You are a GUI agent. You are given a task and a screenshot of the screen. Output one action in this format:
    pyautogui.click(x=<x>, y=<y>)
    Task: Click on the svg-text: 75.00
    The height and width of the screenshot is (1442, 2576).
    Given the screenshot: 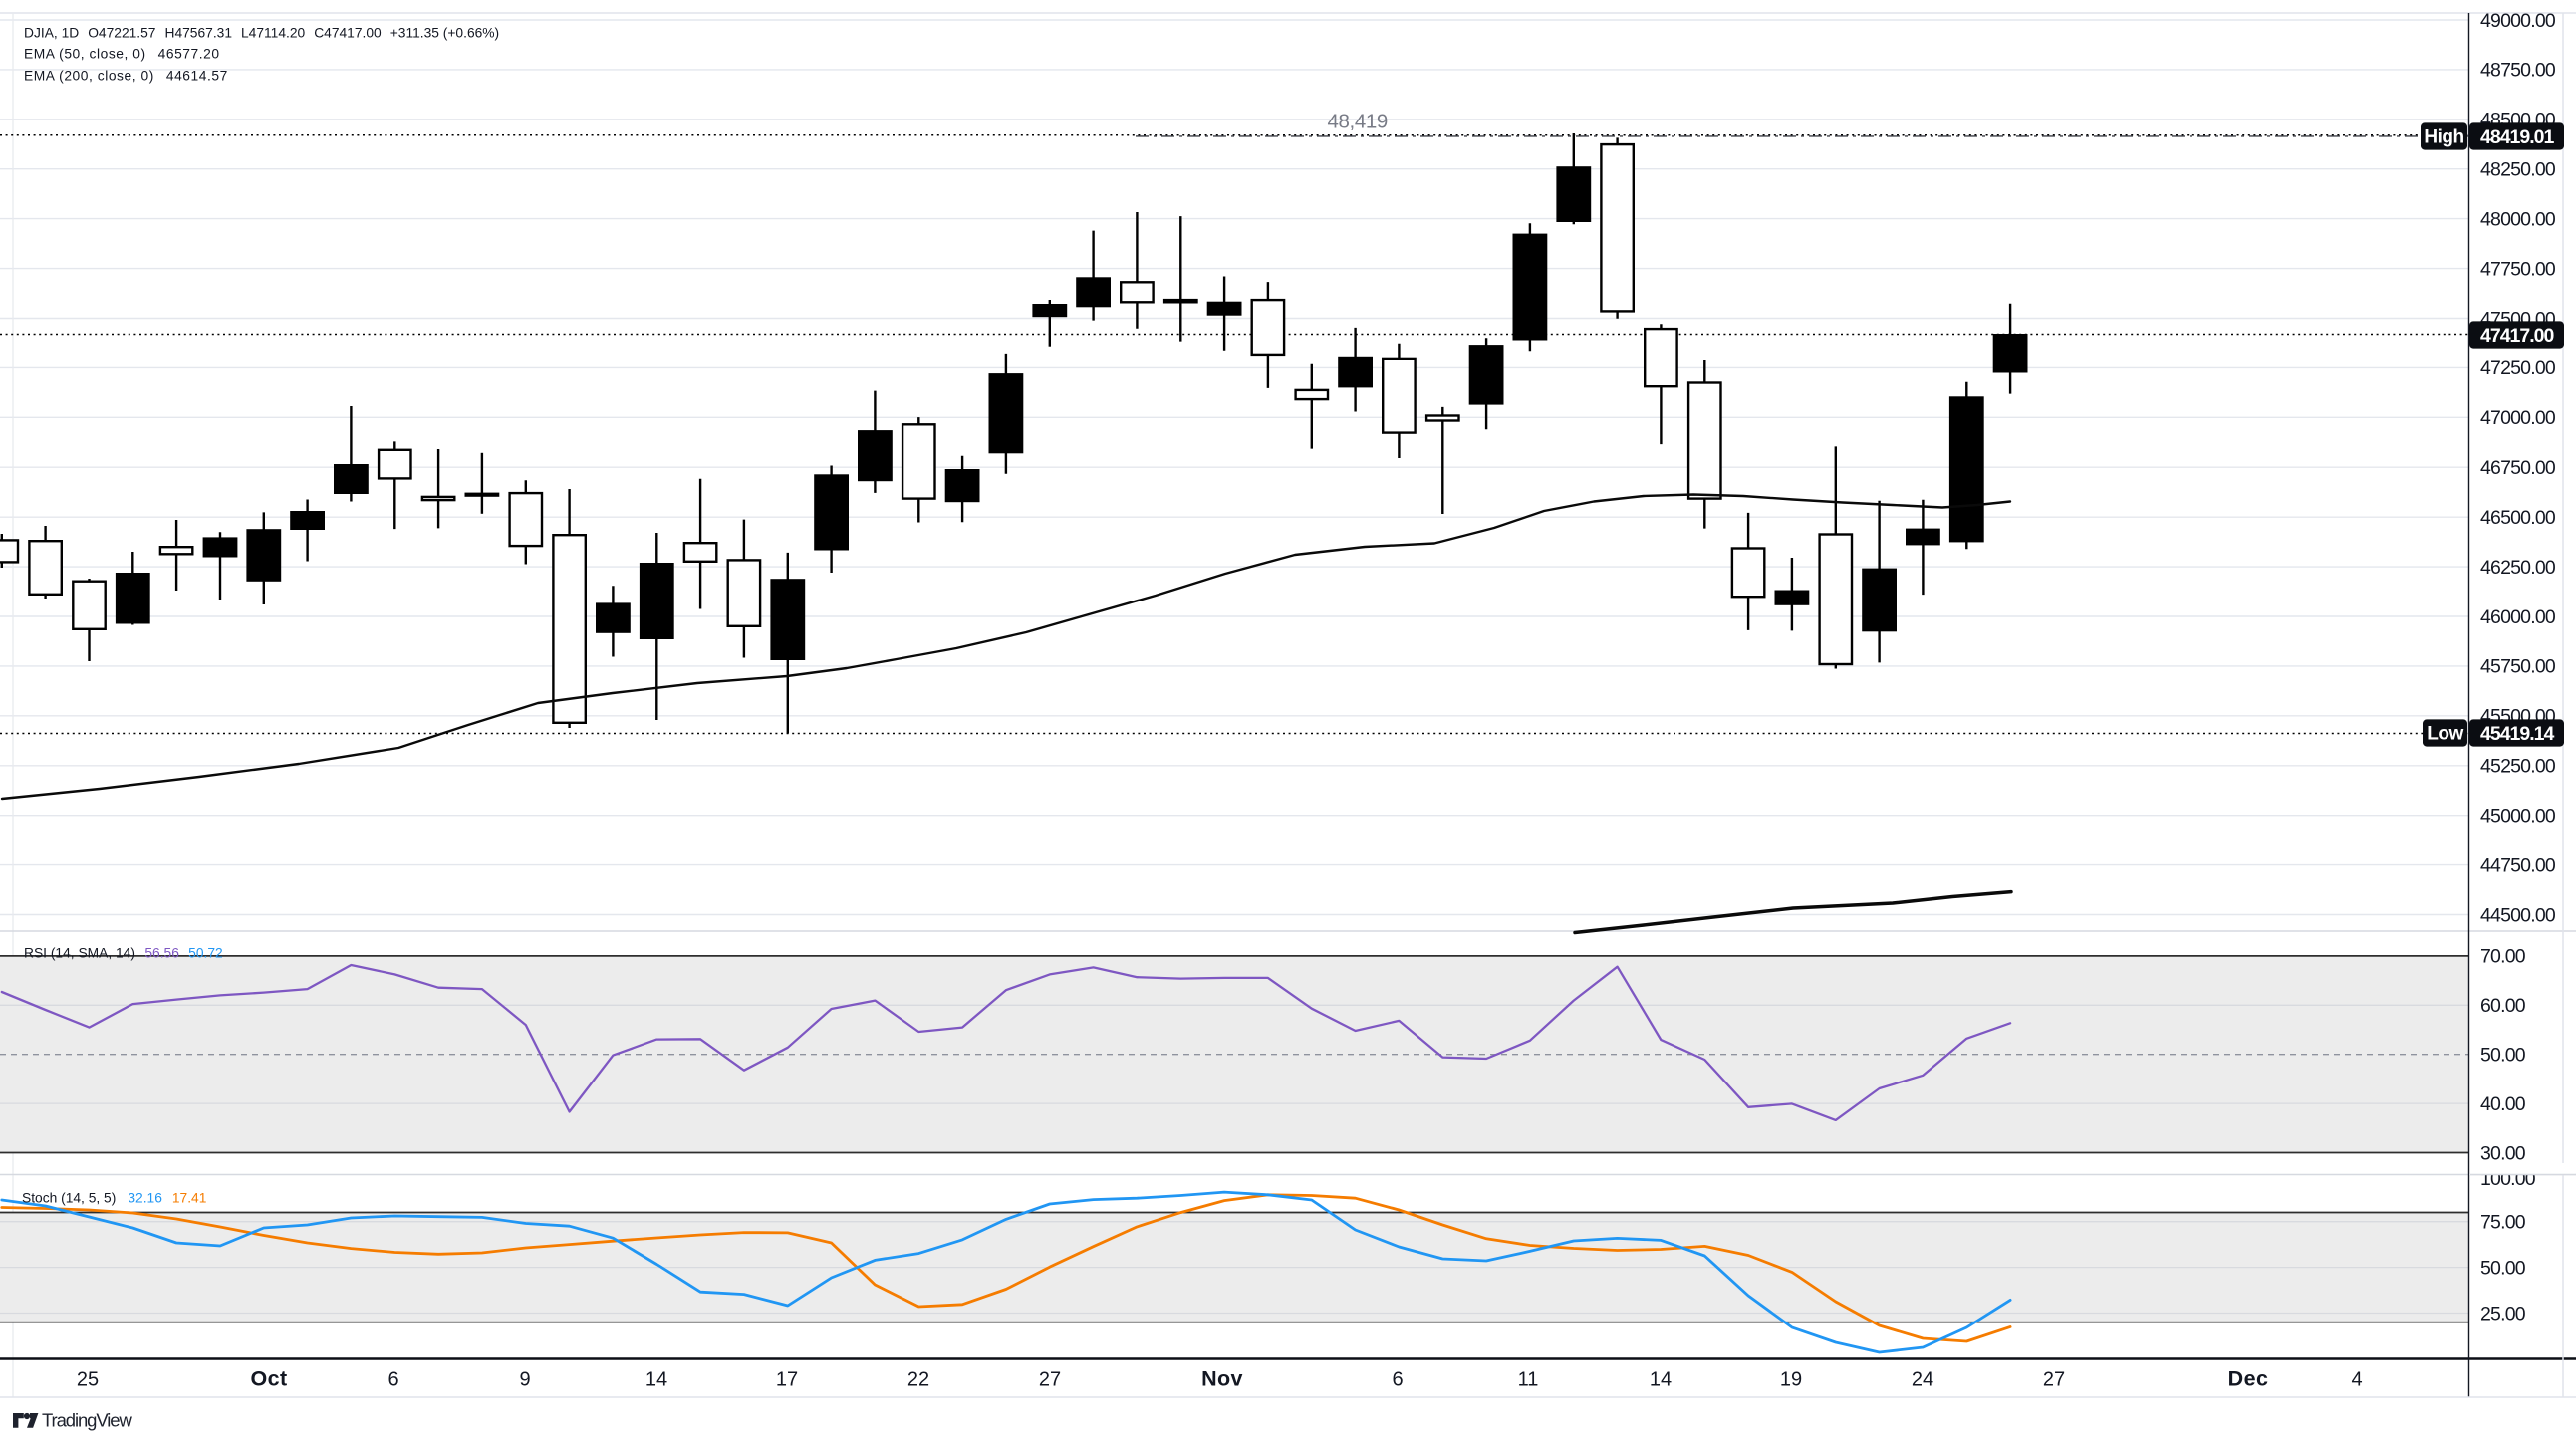 What is the action you would take?
    pyautogui.click(x=2503, y=1223)
    